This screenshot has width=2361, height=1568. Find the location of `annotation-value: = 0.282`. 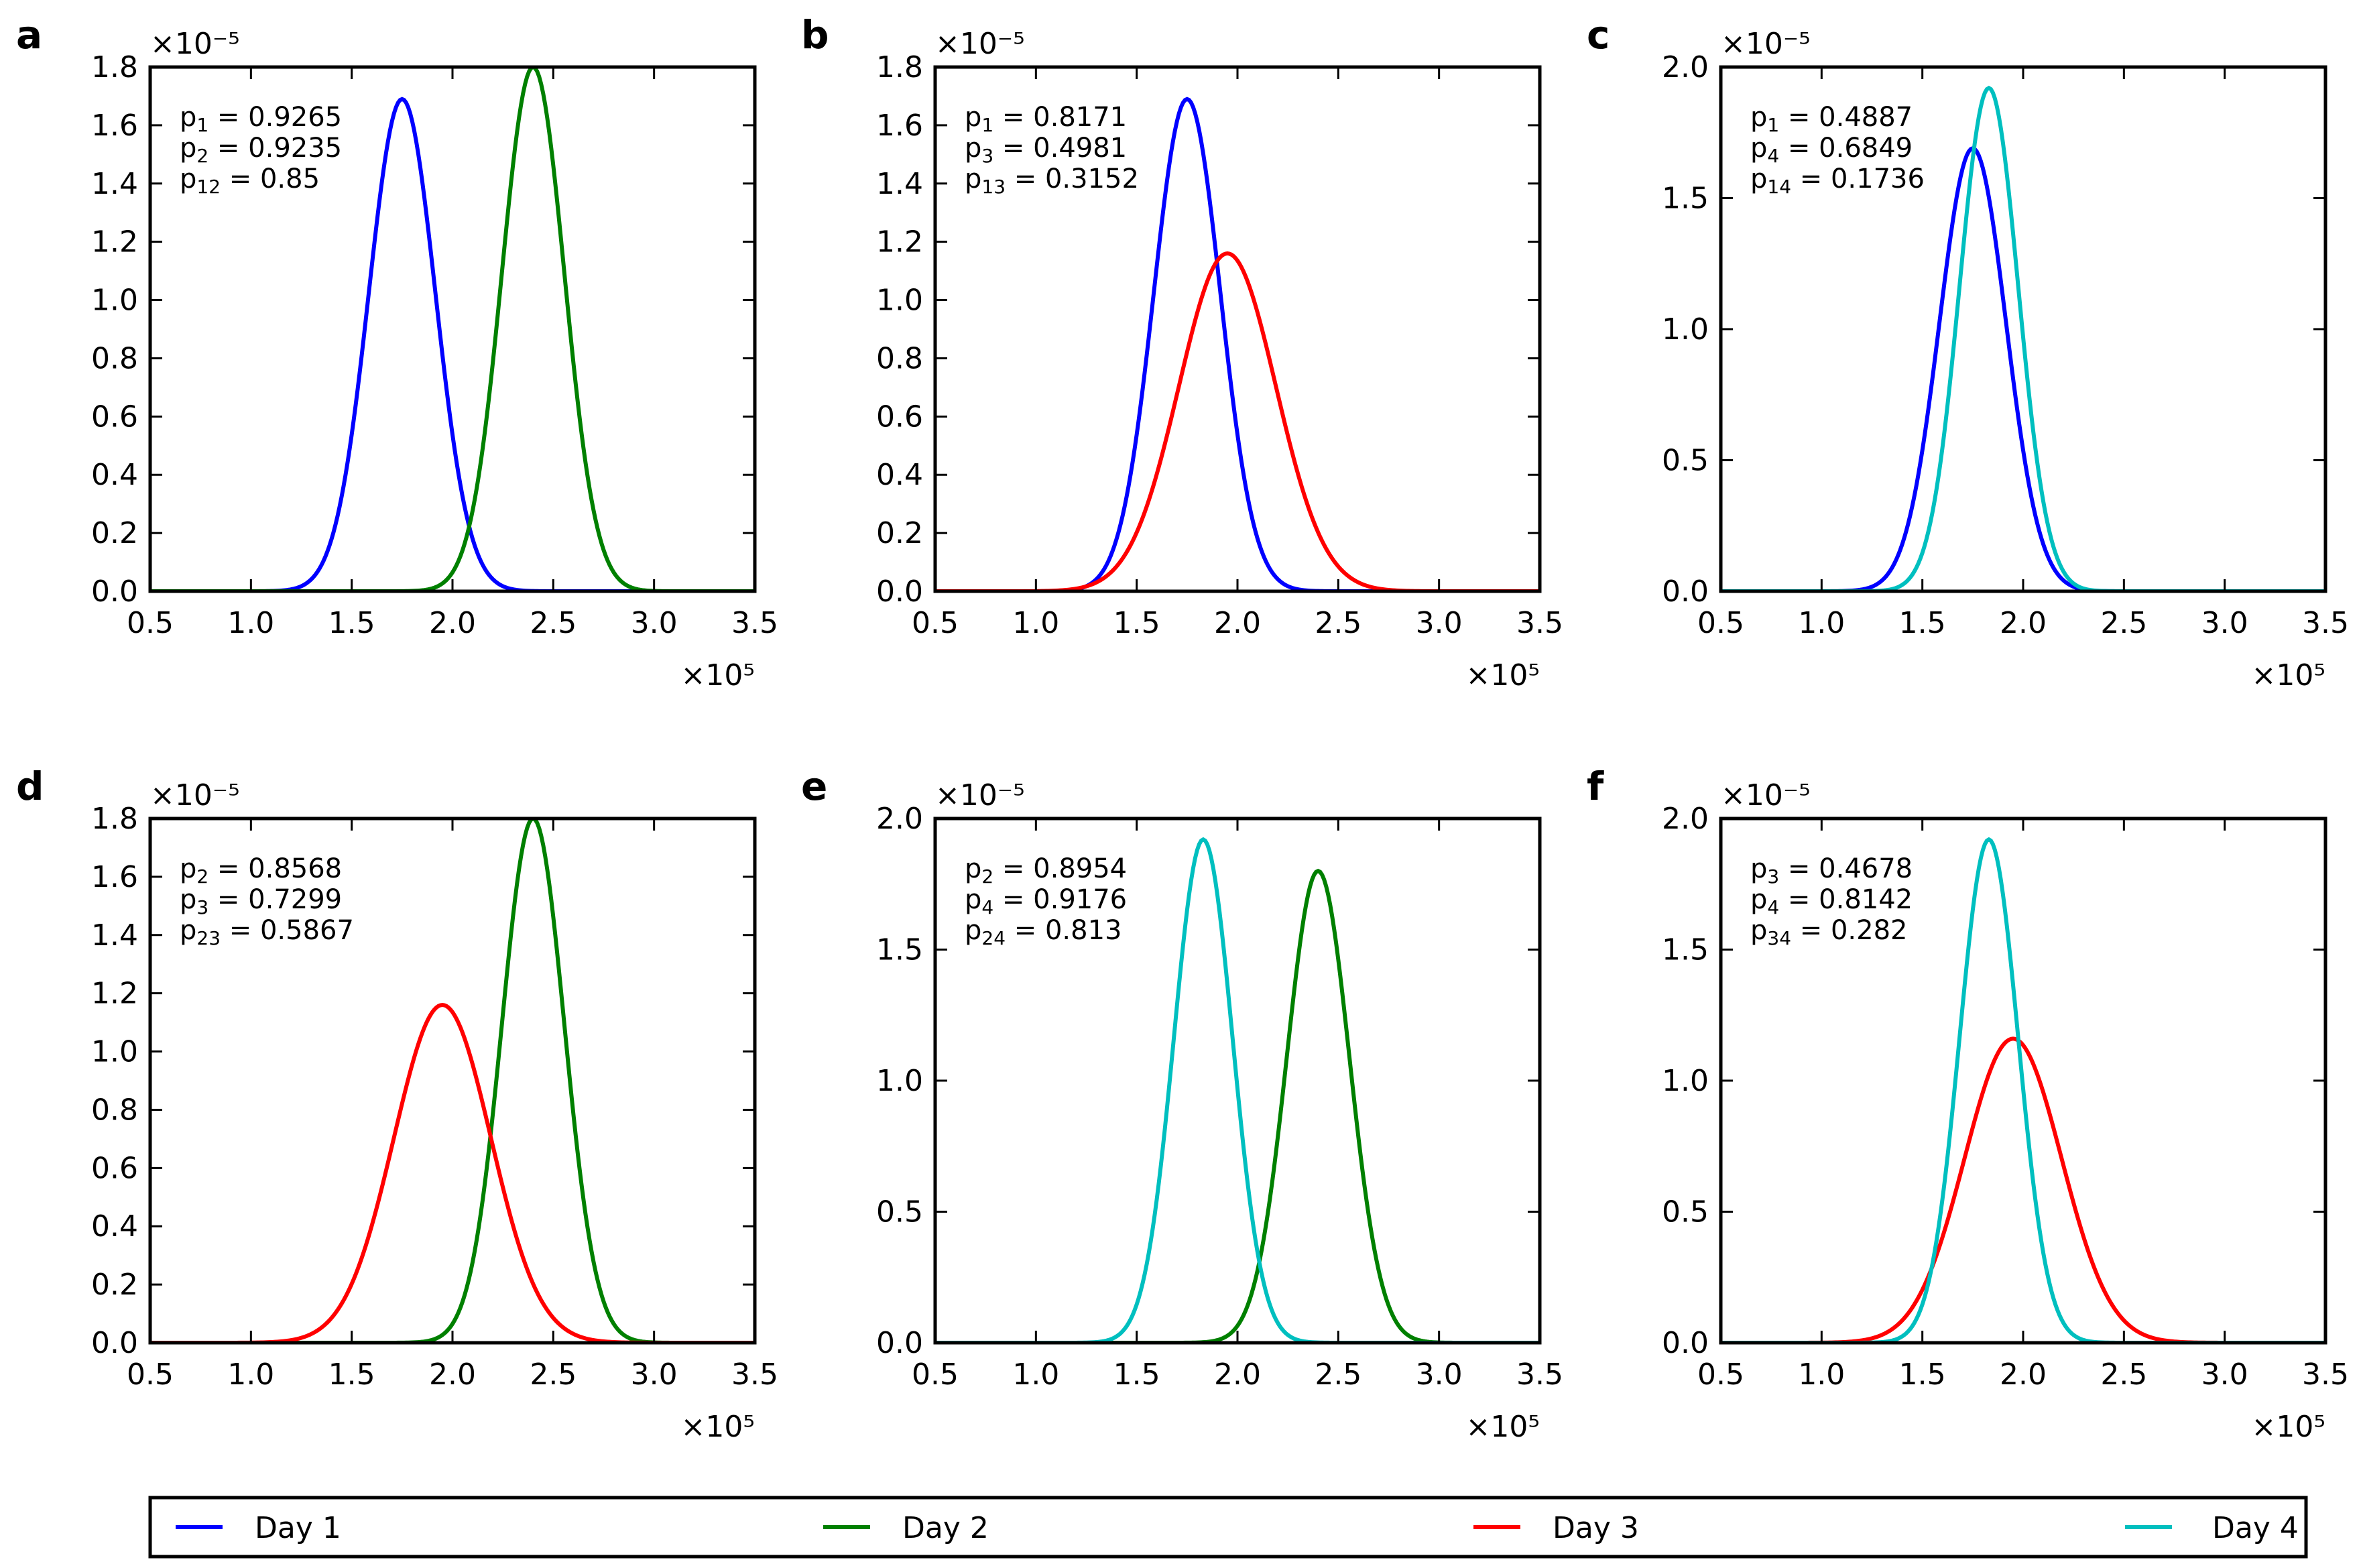

annotation-value: = 0.282 is located at coordinates (1849, 931).